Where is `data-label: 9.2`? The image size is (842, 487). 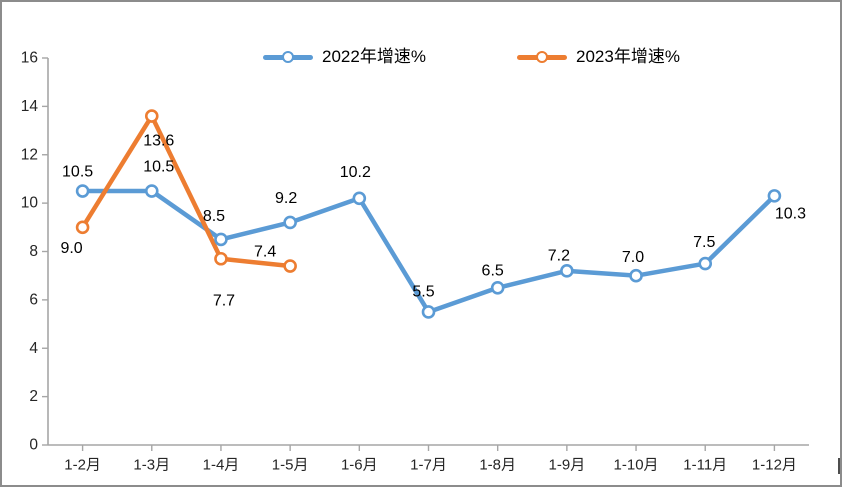 data-label: 9.2 is located at coordinates (286, 198).